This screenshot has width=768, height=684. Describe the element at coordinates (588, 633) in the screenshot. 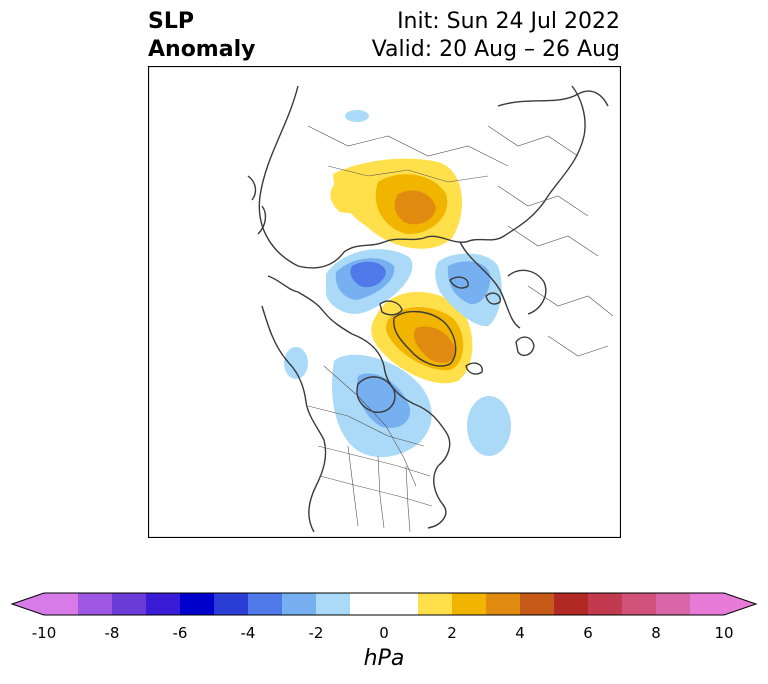

I see `colorbar-tick-label: 6` at that location.